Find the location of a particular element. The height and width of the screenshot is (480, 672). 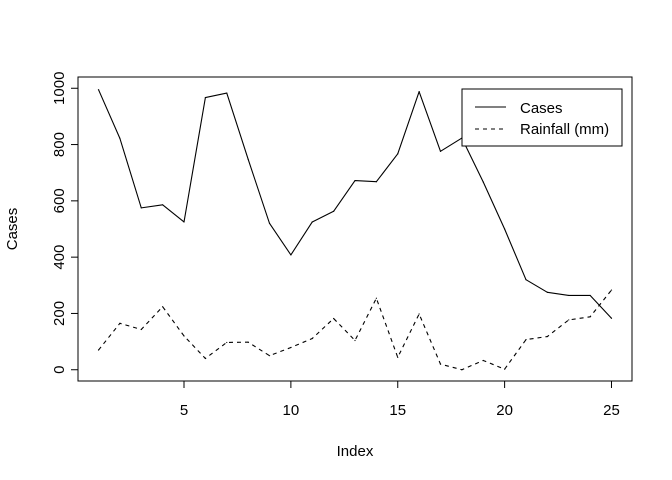

x-tick-label: 15 is located at coordinates (397, 410).